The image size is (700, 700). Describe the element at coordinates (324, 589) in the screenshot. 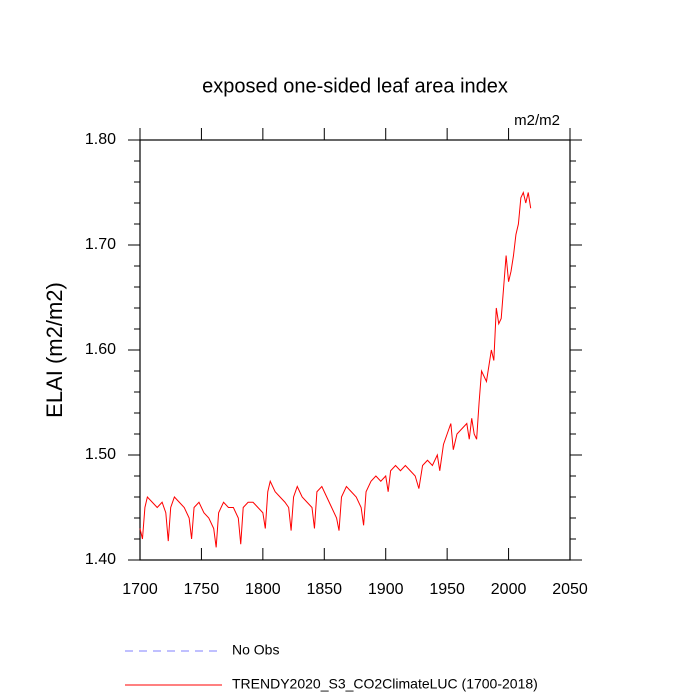

I see `x-tick-label: 1850` at that location.